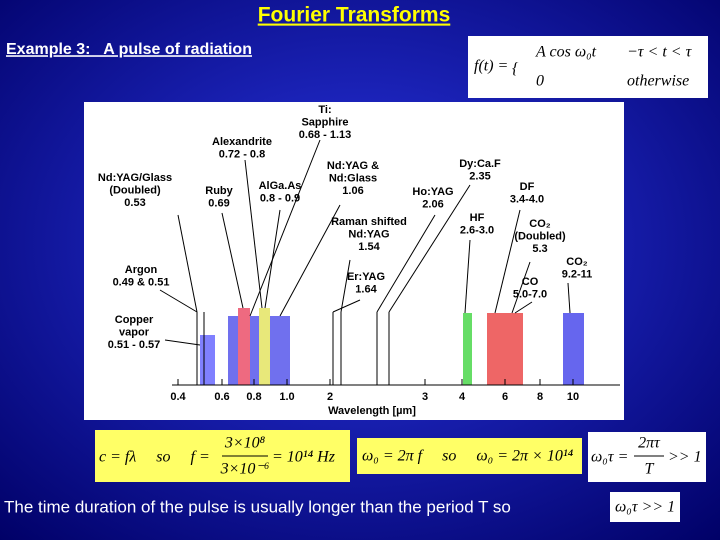  I want to click on title: Fourier Transforms, so click(354, 15).